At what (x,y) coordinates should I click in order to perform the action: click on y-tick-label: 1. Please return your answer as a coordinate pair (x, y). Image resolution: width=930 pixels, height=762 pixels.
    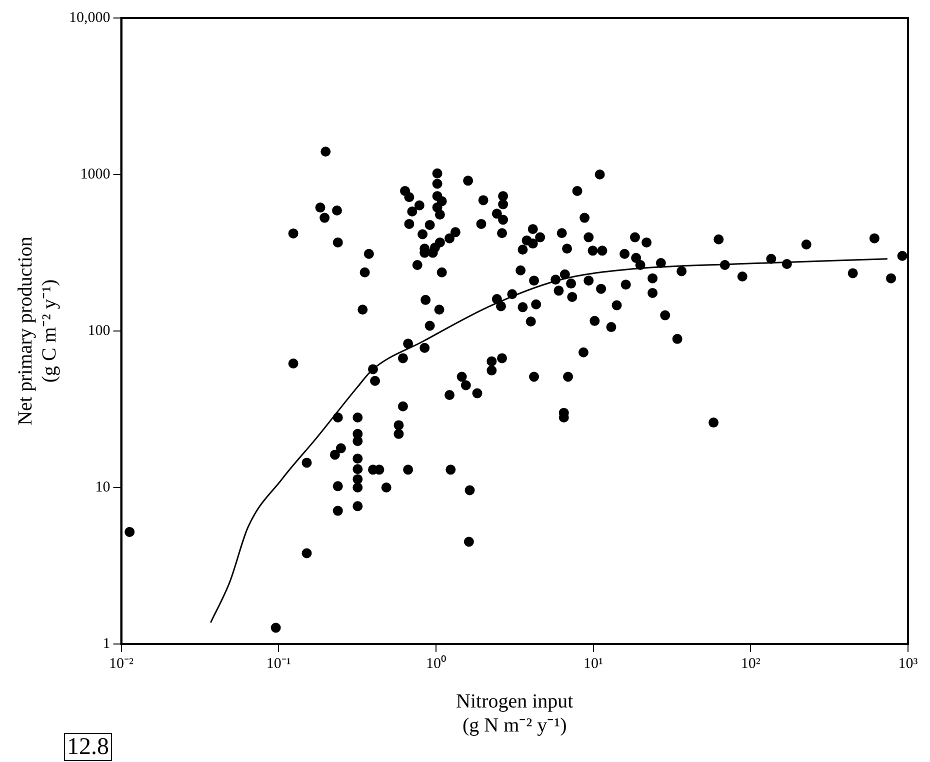
    Looking at the image, I should click on (106, 644).